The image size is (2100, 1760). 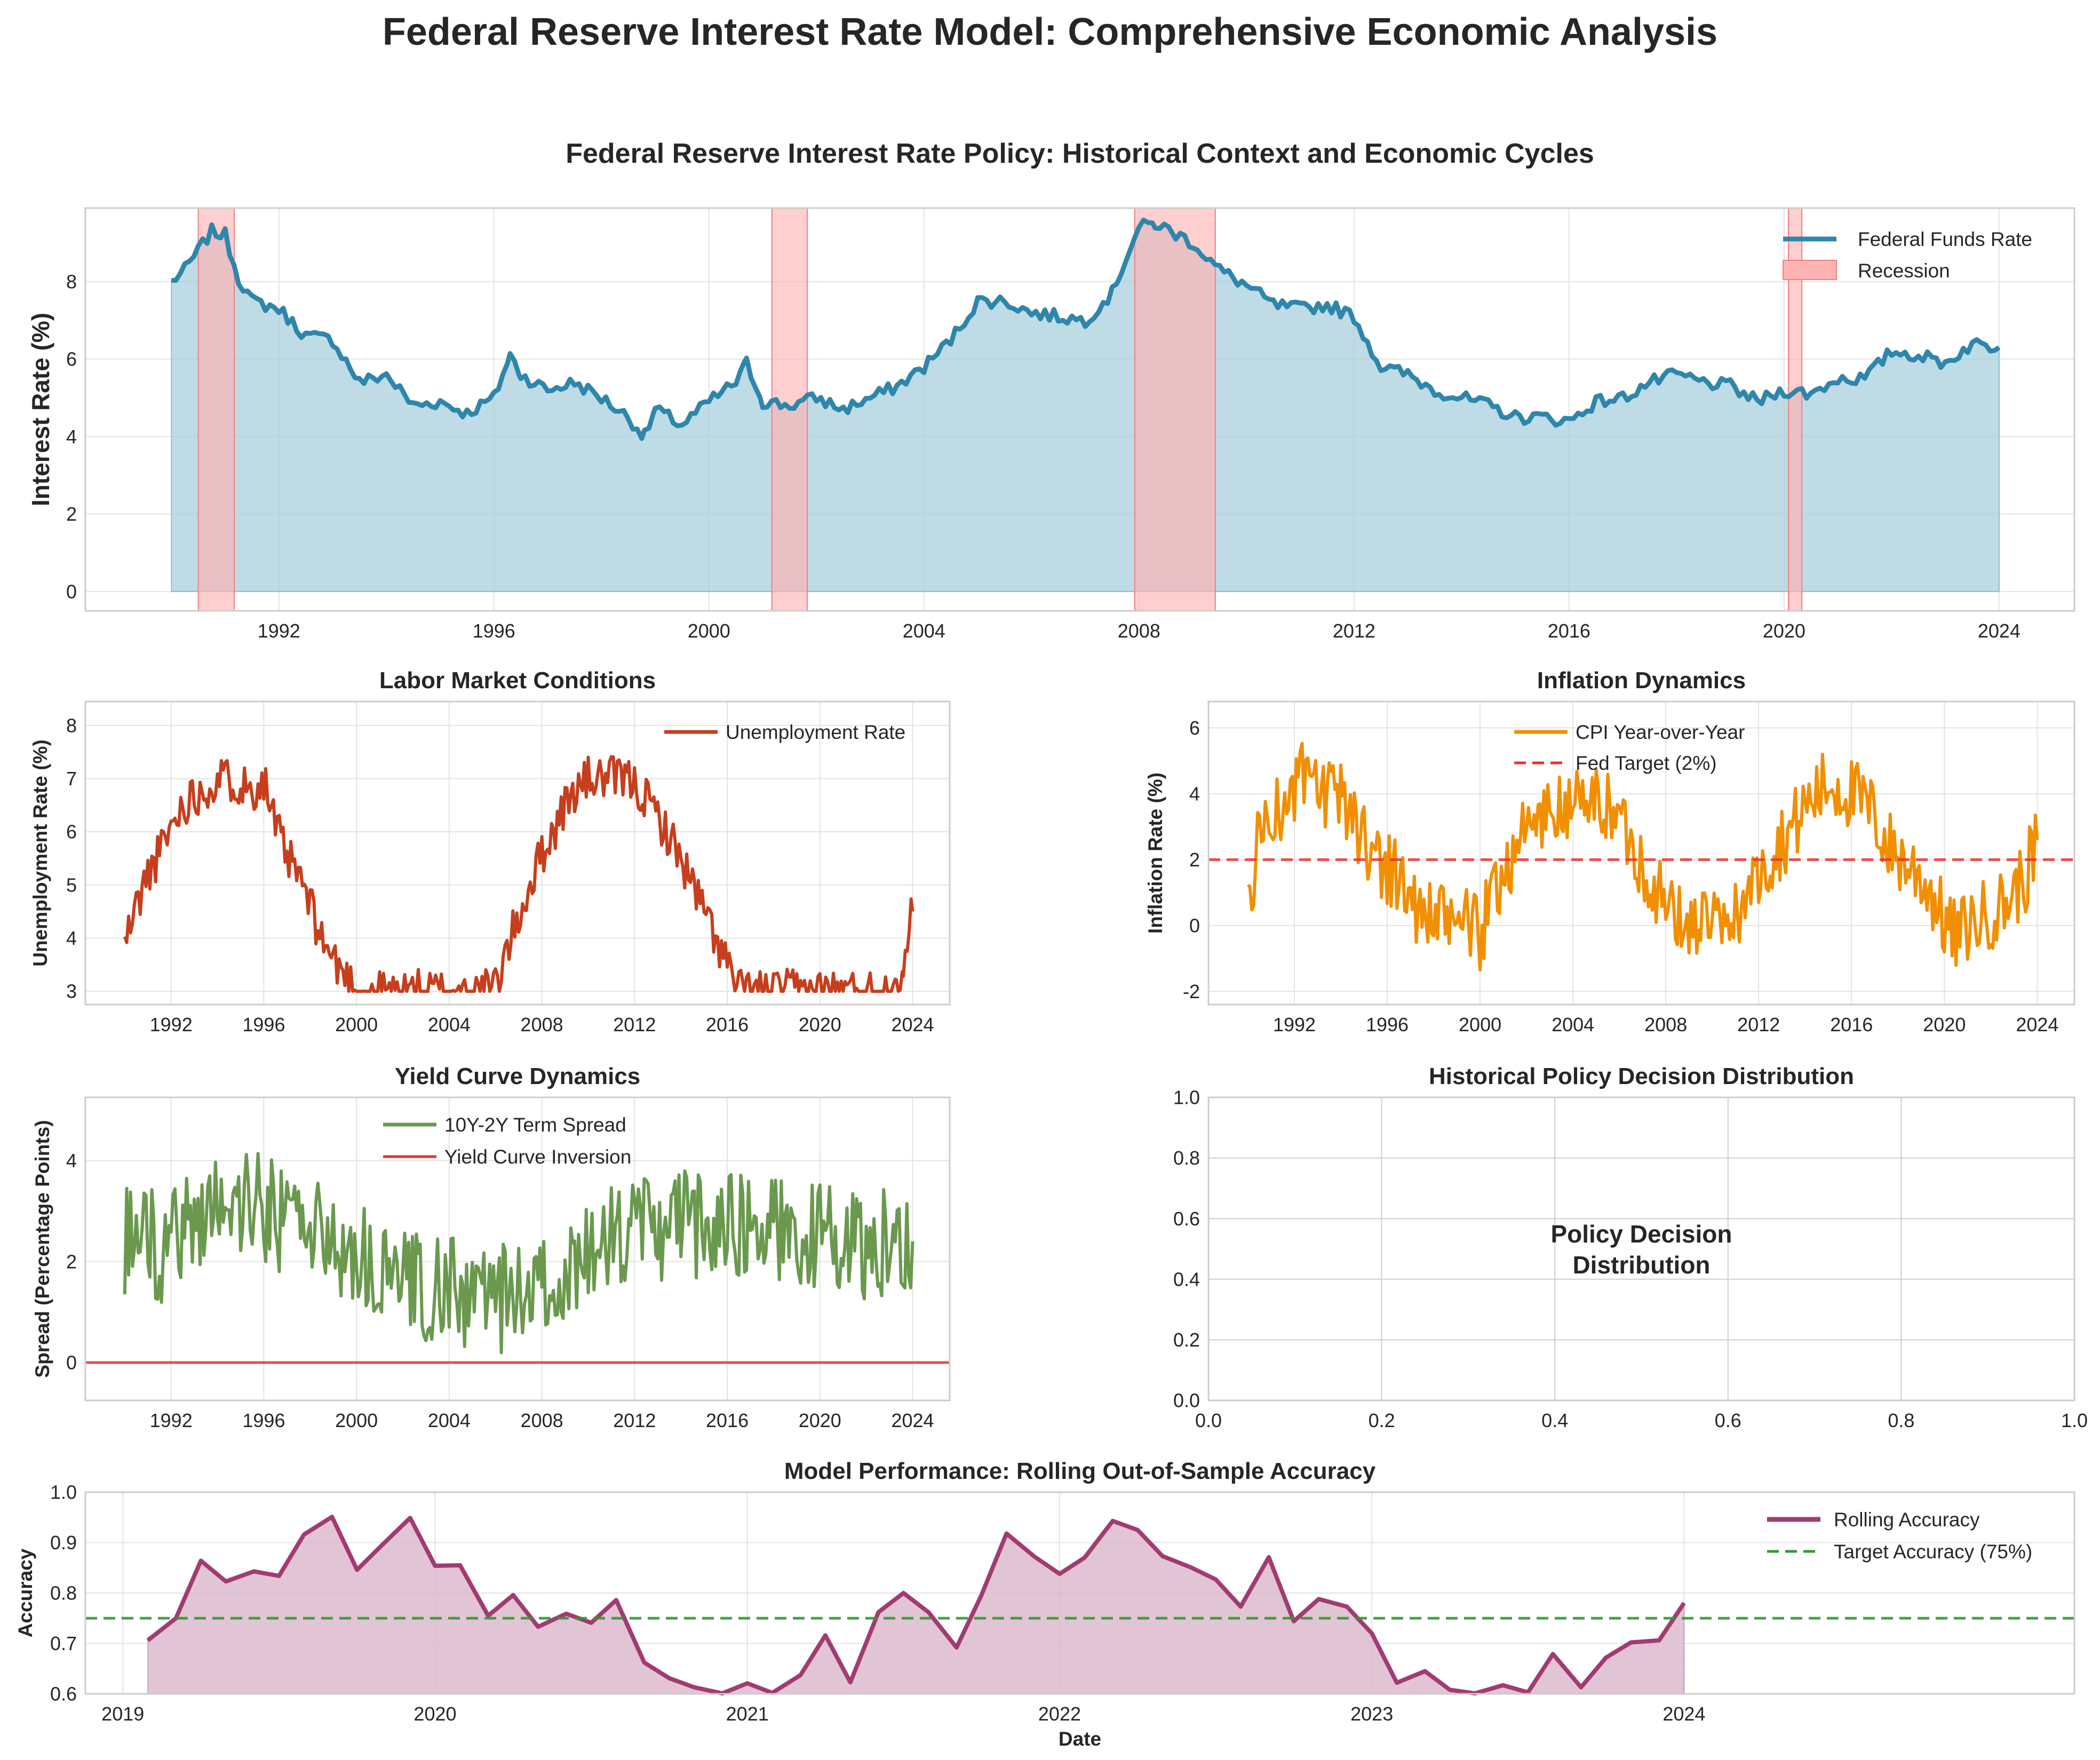 I want to click on x-tick-label: 0.4, so click(x=1555, y=1420).